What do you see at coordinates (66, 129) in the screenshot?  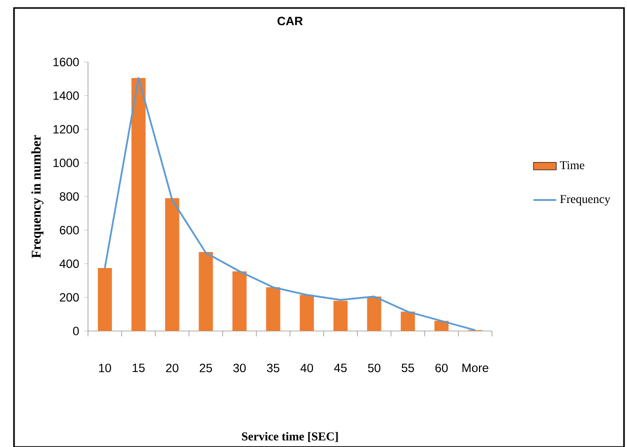 I see `y-tick-label: 1200` at bounding box center [66, 129].